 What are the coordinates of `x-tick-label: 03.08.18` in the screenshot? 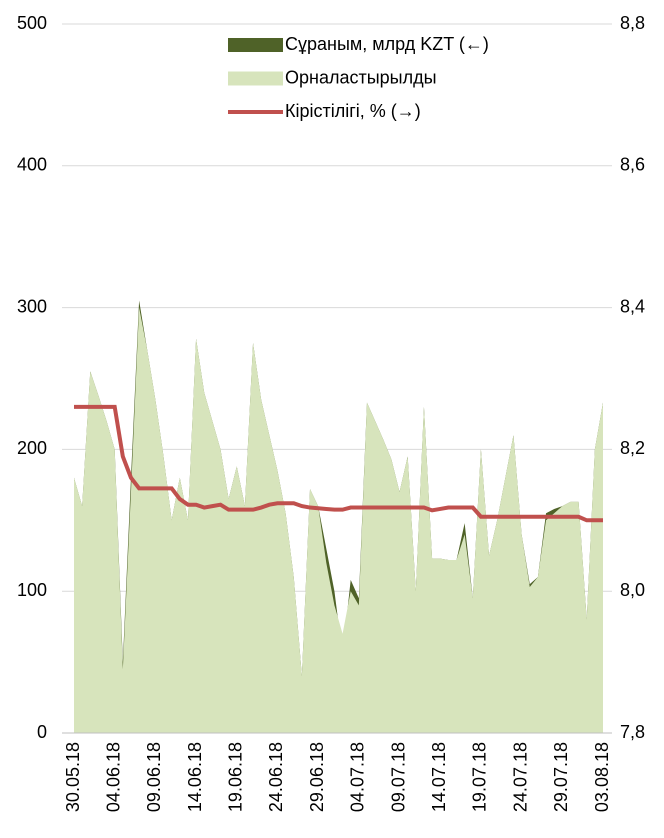 It's located at (602, 777).